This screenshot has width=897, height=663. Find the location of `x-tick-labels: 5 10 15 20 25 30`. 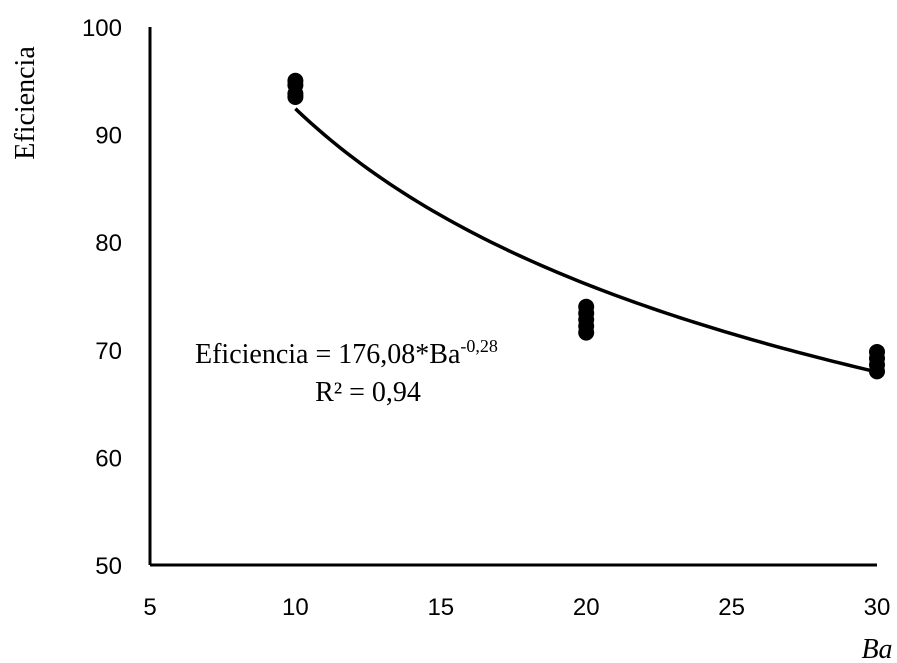

x-tick-labels: 5 10 15 20 25 30 is located at coordinates (516, 607).